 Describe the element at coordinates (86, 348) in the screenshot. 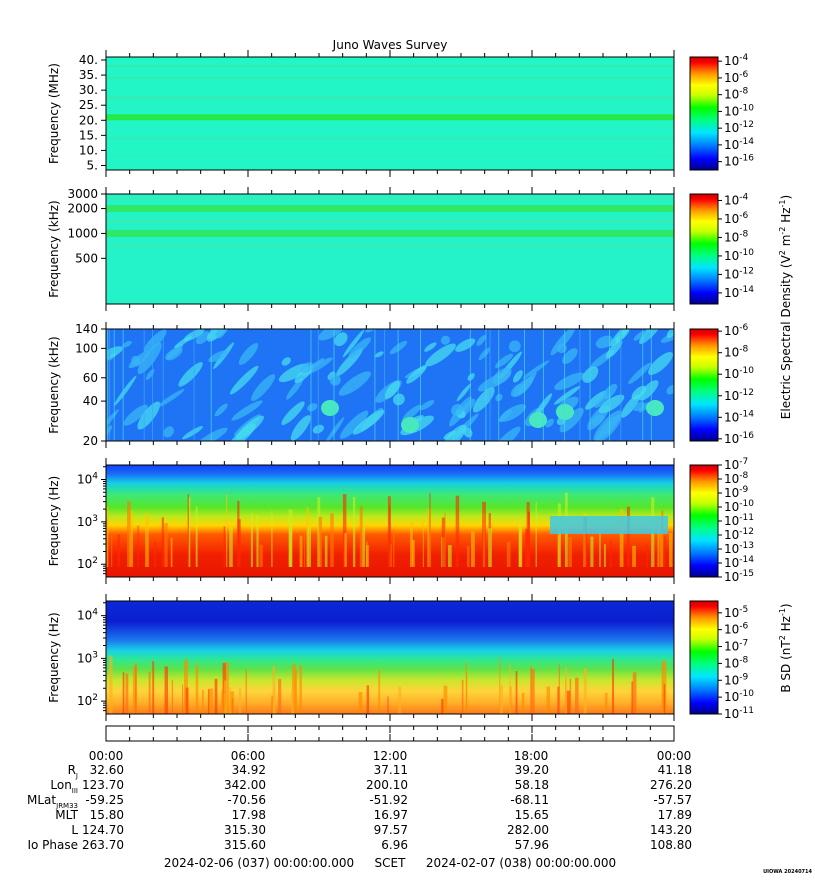

I see `ytick-label: 100` at that location.